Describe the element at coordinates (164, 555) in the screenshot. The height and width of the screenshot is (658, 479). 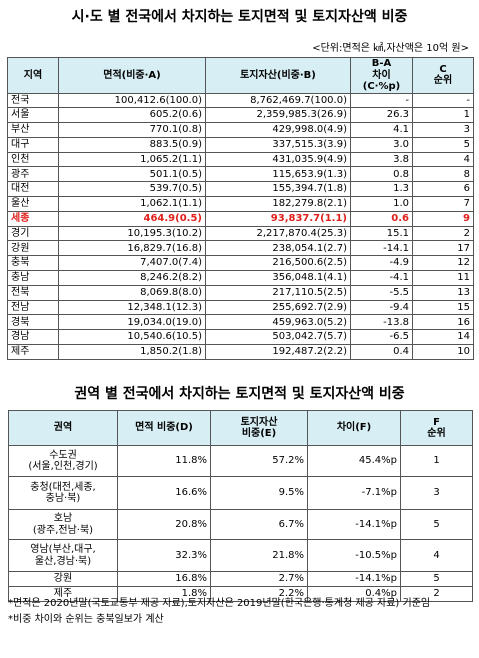
I see `table-cell: 32.3%` at that location.